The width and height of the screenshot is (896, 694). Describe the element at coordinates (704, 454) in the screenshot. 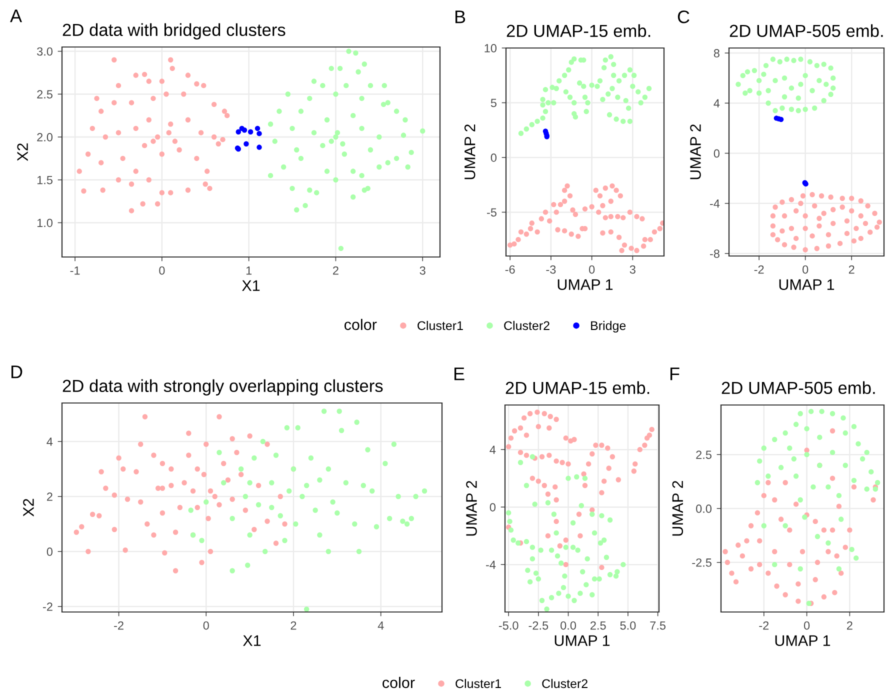

I see `y-tick-label: 2.5` at that location.